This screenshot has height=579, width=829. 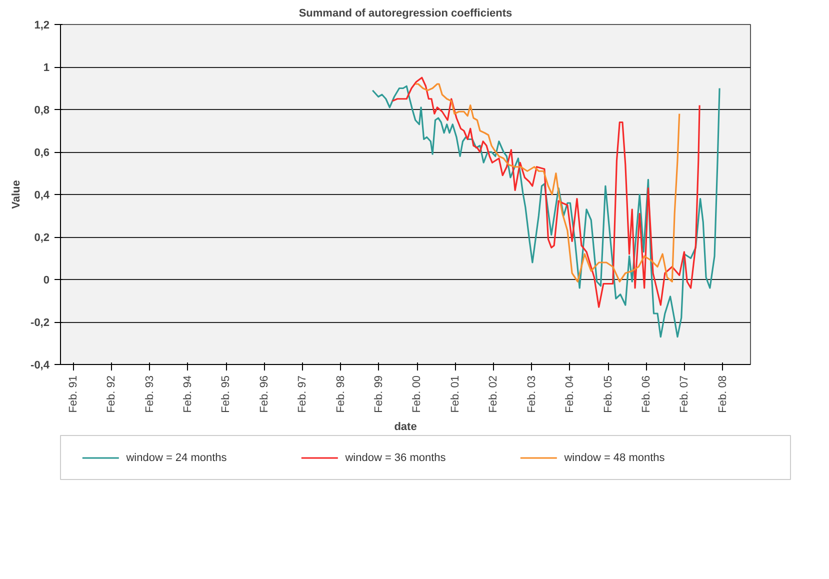 What do you see at coordinates (494, 394) in the screenshot?
I see `x-tick-label: Feb. 02` at bounding box center [494, 394].